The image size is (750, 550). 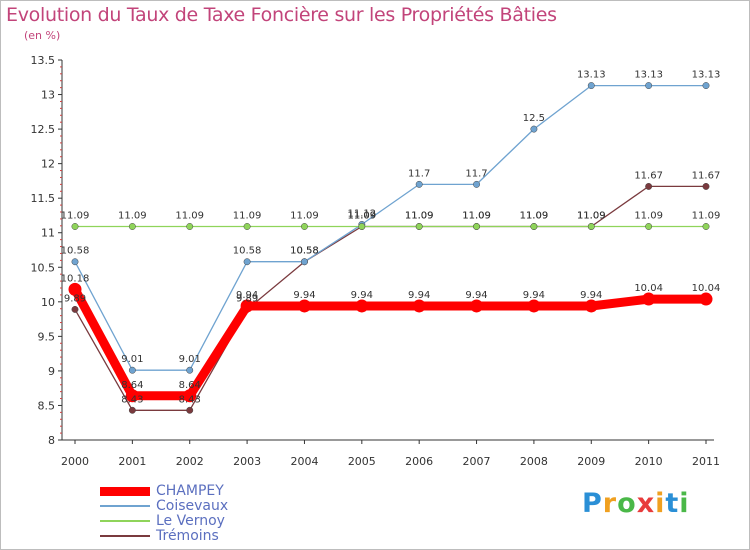 I want to click on x-tick-label-8: 2008, so click(x=534, y=461).